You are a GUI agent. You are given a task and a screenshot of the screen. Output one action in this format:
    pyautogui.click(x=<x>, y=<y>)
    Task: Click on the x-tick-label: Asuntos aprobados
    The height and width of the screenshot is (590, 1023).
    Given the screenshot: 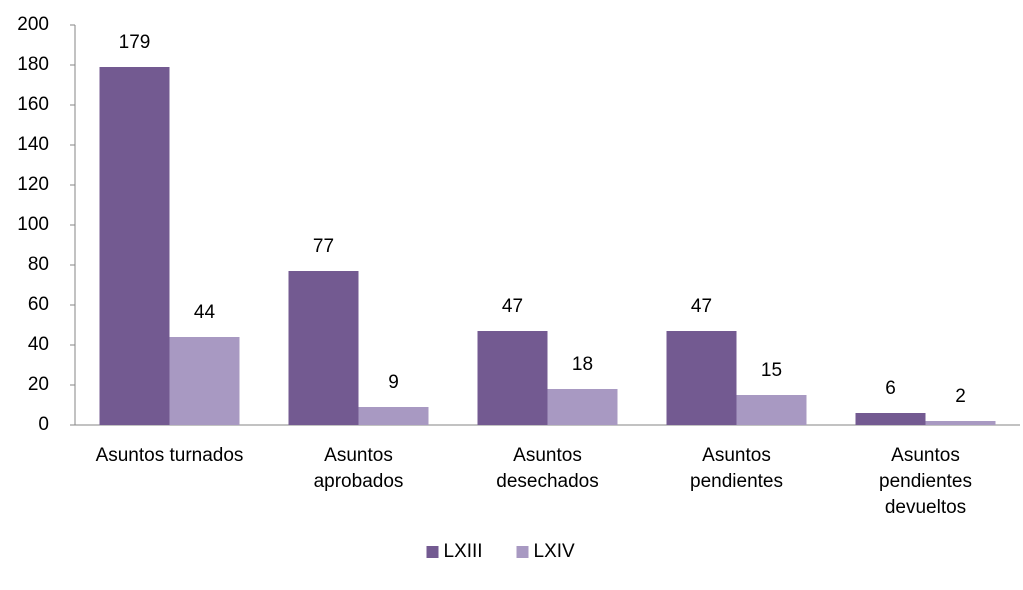 What is the action you would take?
    pyautogui.click(x=358, y=468)
    